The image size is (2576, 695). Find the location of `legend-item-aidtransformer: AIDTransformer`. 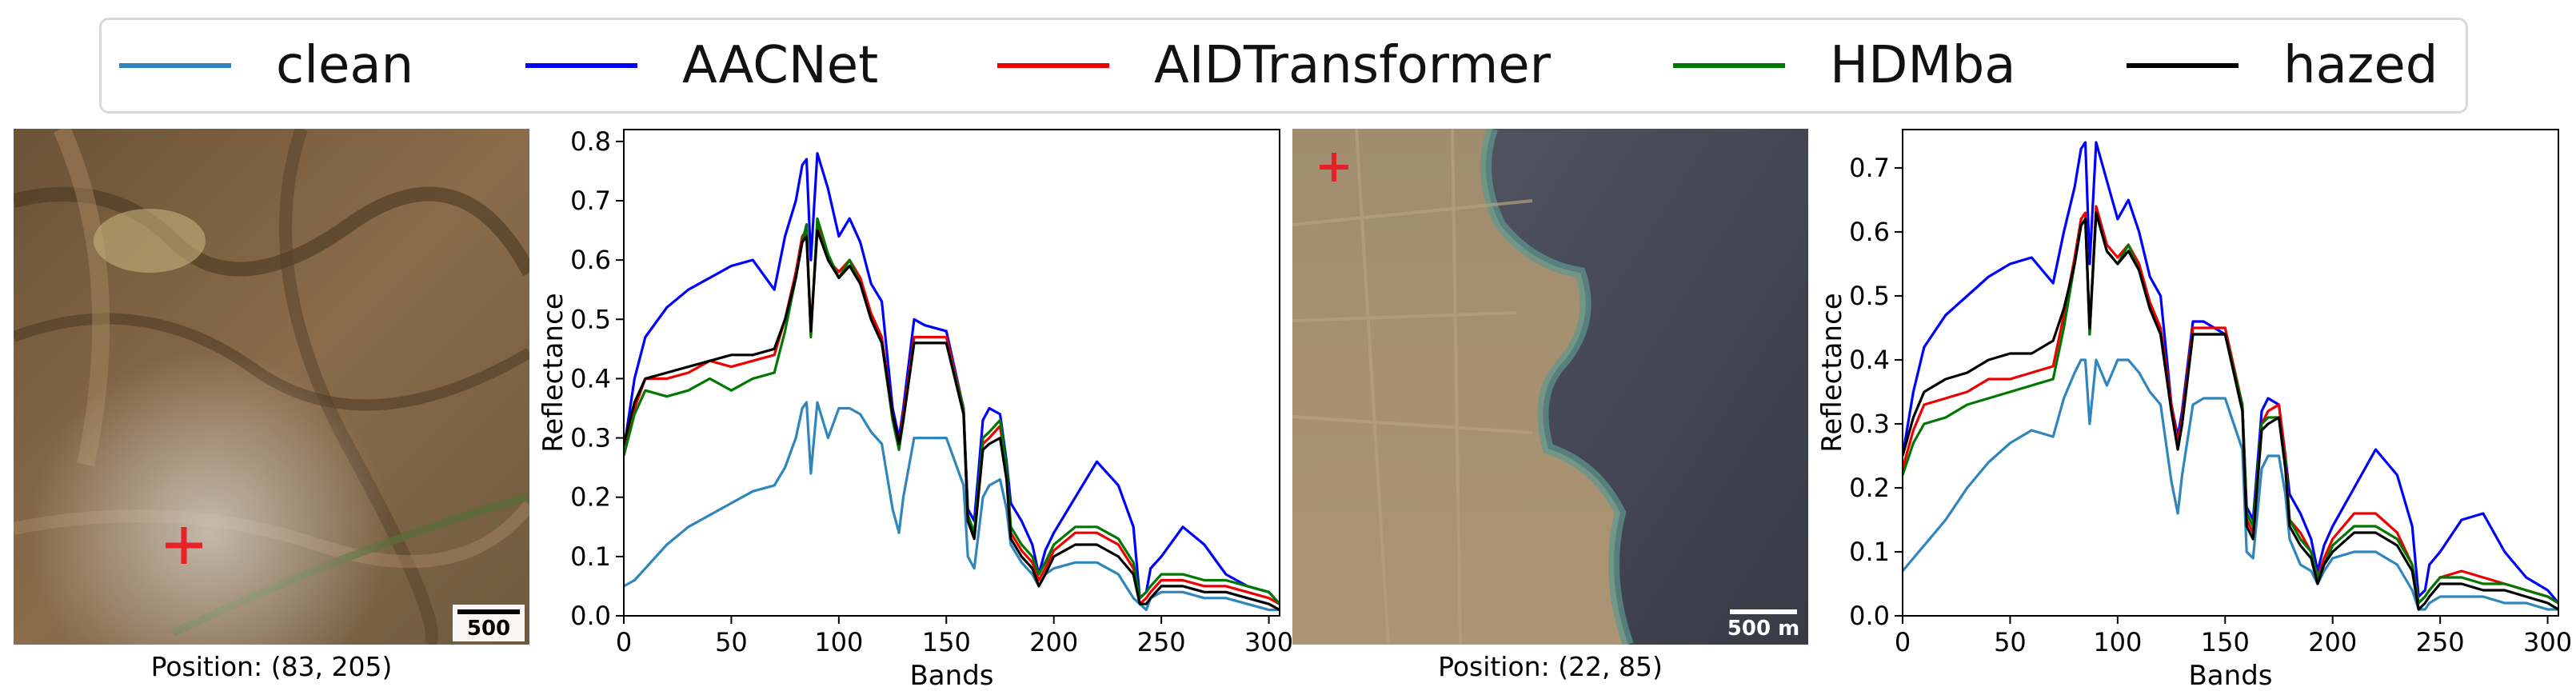

legend-item-aidtransformer: AIDTransformer is located at coordinates (1274, 65).